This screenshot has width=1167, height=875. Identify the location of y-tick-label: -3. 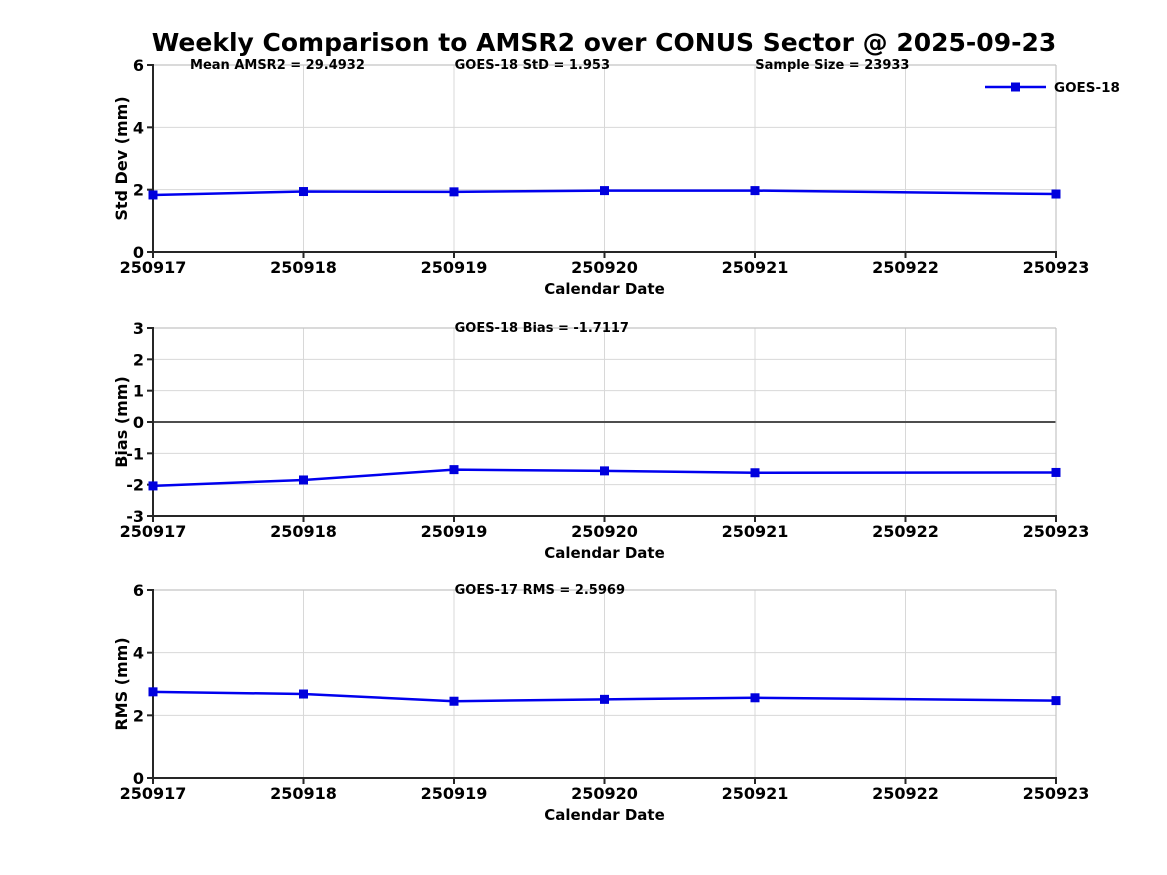
(135, 516).